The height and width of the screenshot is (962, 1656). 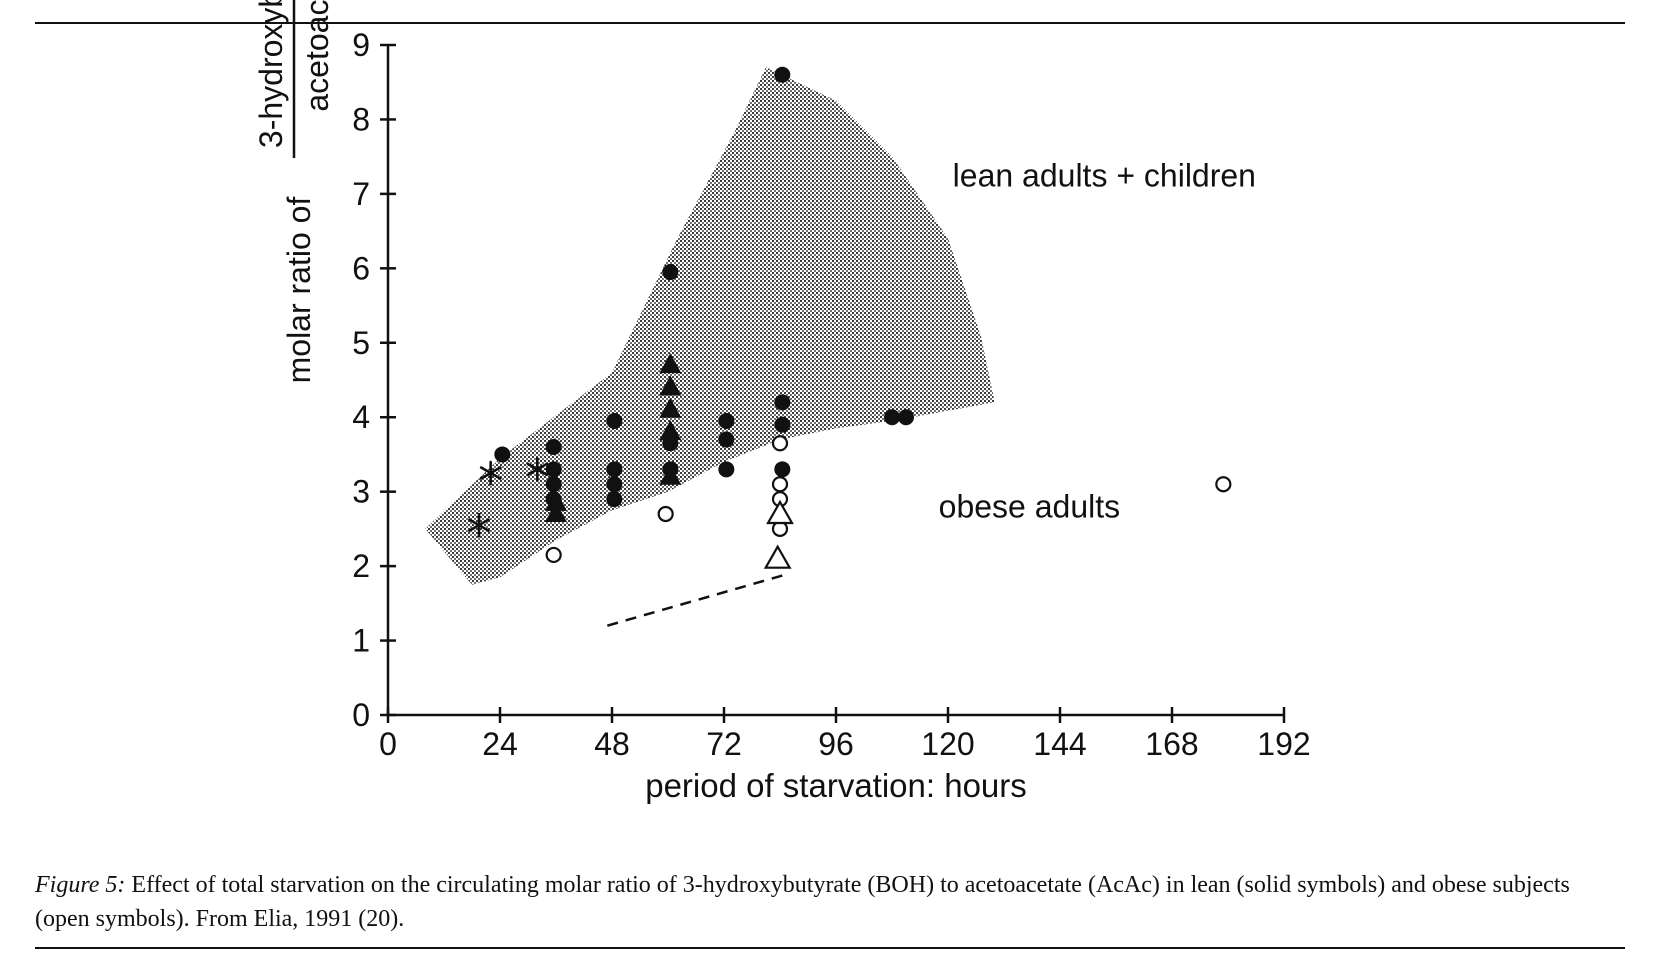 I want to click on x-tick-label: 96, so click(x=836, y=744).